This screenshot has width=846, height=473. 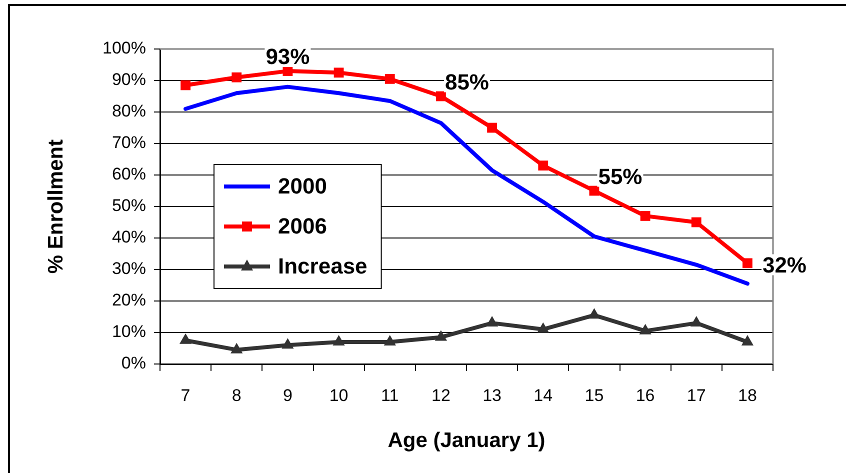 What do you see at coordinates (185, 395) in the screenshot?
I see `x-tick-label: 7` at bounding box center [185, 395].